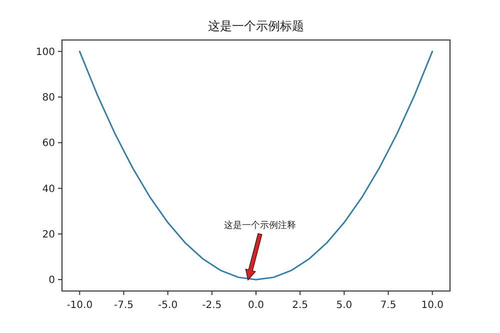 Image resolution: width=500 pixels, height=333 pixels. I want to click on x-tick-label: 7.5, so click(388, 305).